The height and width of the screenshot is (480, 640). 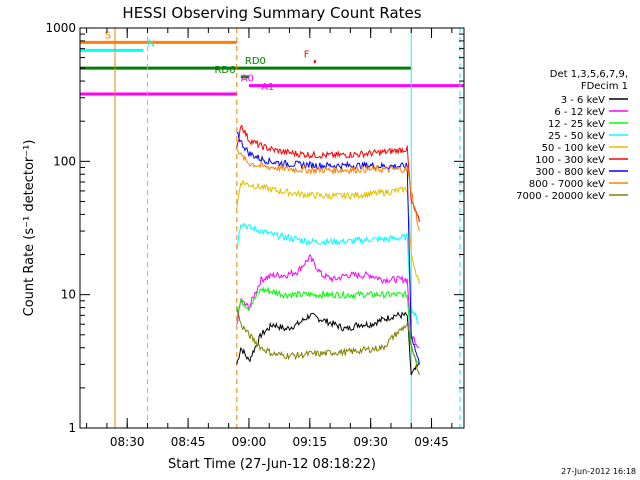 What do you see at coordinates (224, 70) in the screenshot?
I see `flag-label-rd6: RD6` at bounding box center [224, 70].